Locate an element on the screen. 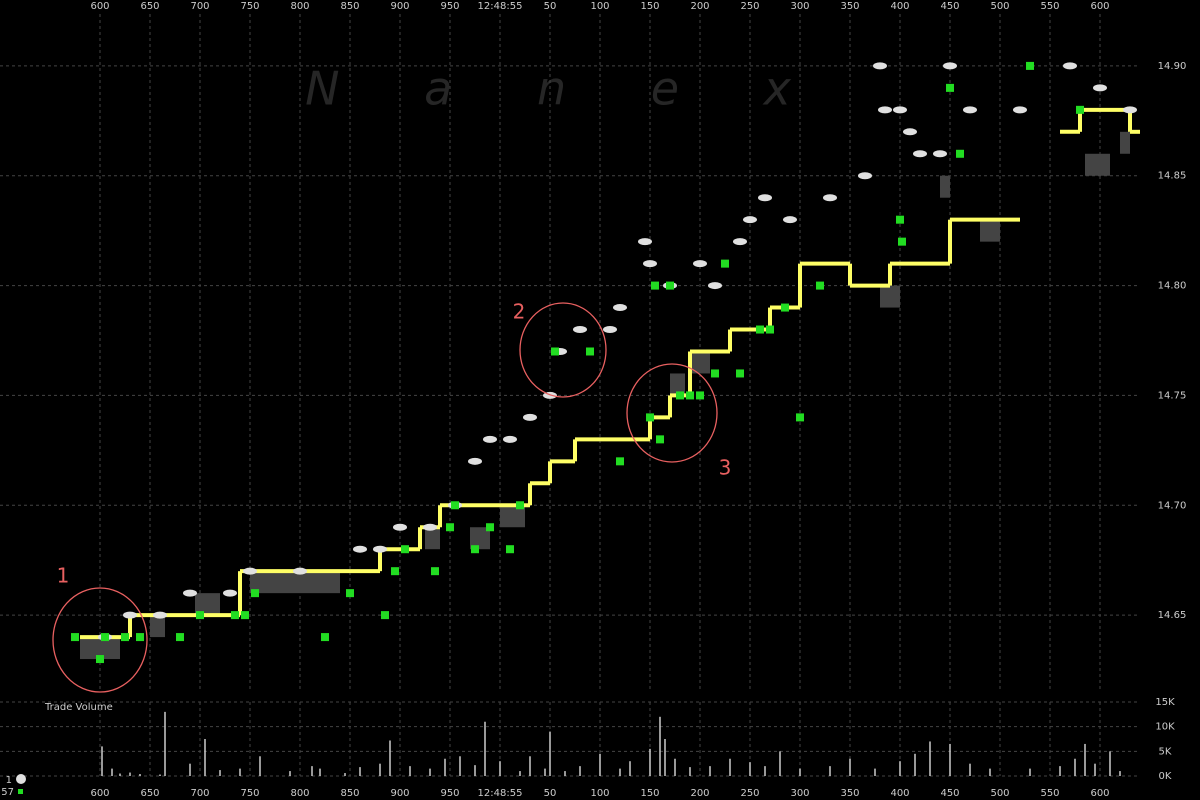 The height and width of the screenshot is (800, 1200). volume-tick-label: 0K is located at coordinates (1165, 776).